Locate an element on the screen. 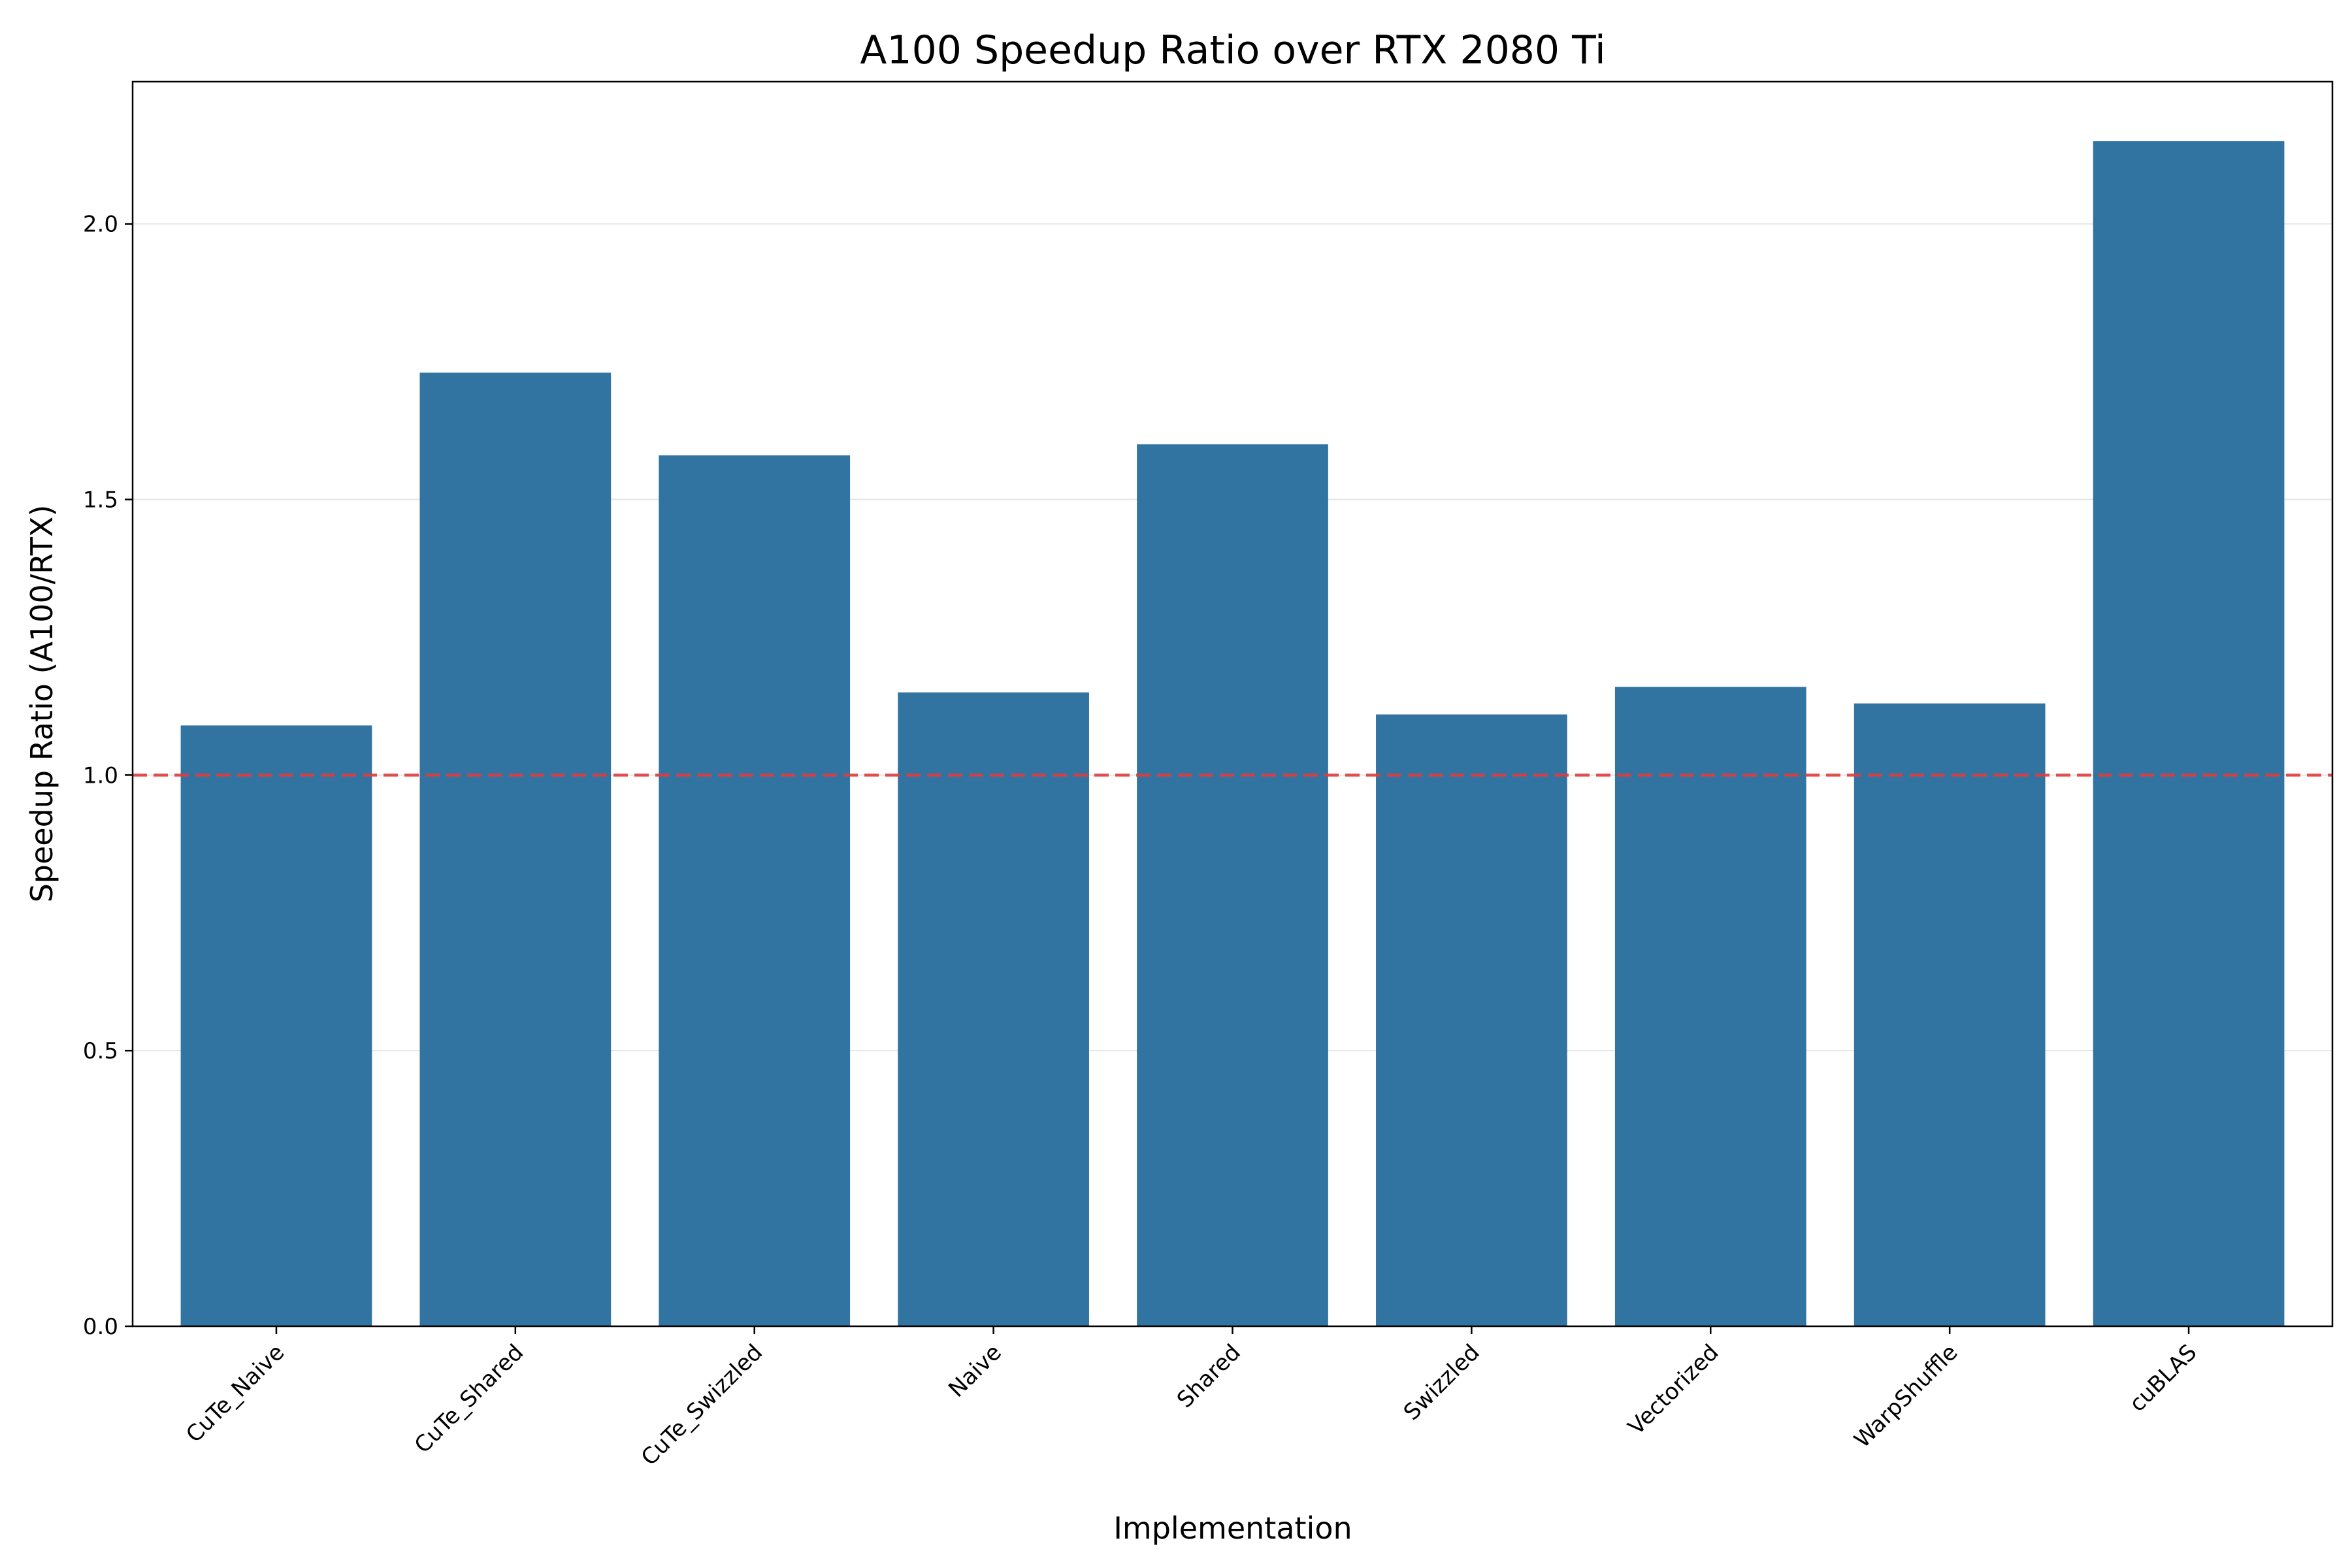  y-tick-label: 2.0 is located at coordinates (100, 225).